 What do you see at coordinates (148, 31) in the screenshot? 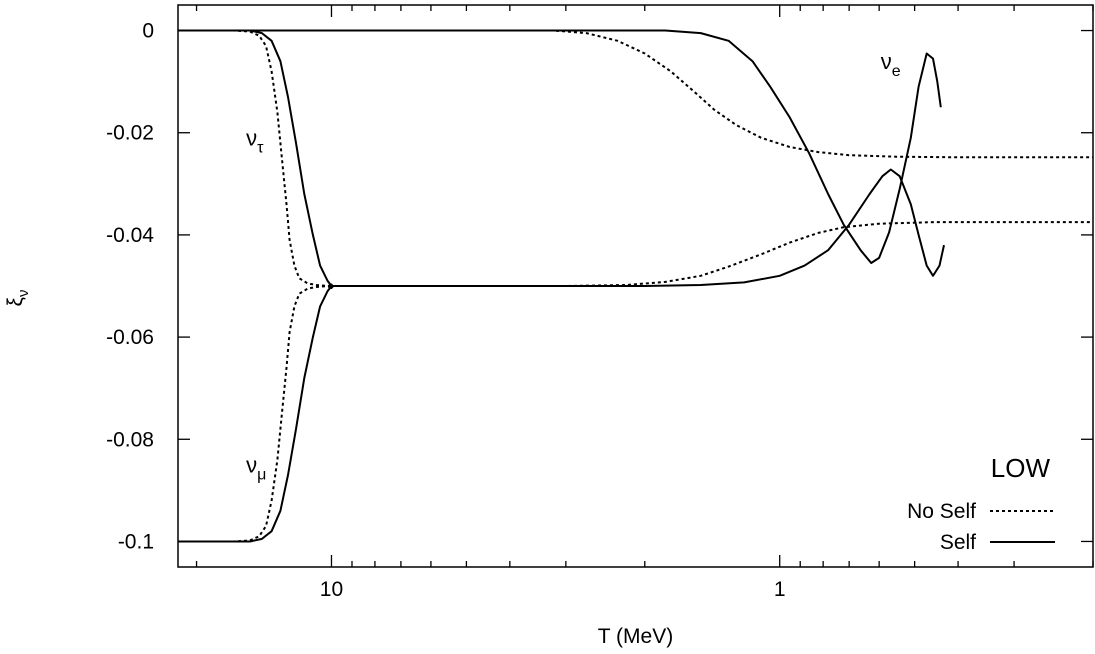
I see `y-tick-label: 0` at bounding box center [148, 31].